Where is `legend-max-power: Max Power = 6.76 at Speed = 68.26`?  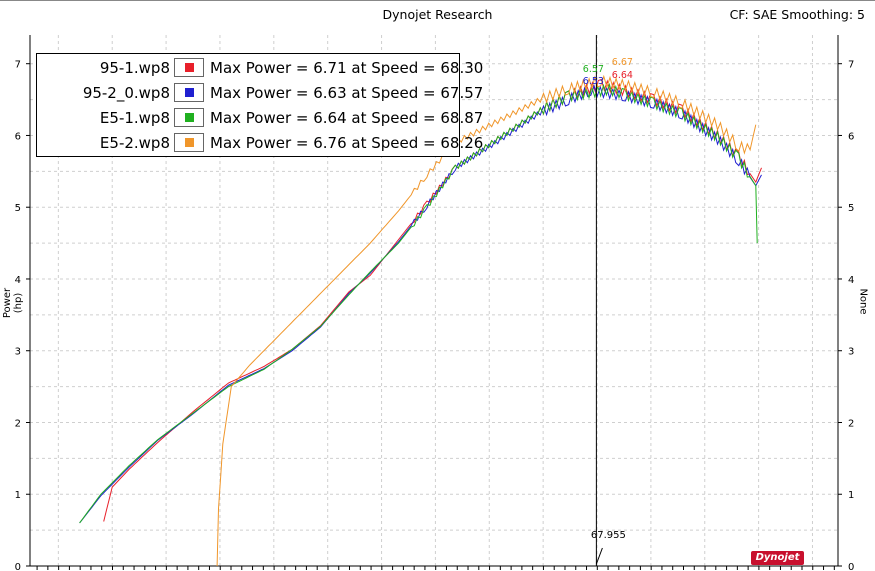 legend-max-power: Max Power = 6.76 at Speed = 68.26 is located at coordinates (347, 143).